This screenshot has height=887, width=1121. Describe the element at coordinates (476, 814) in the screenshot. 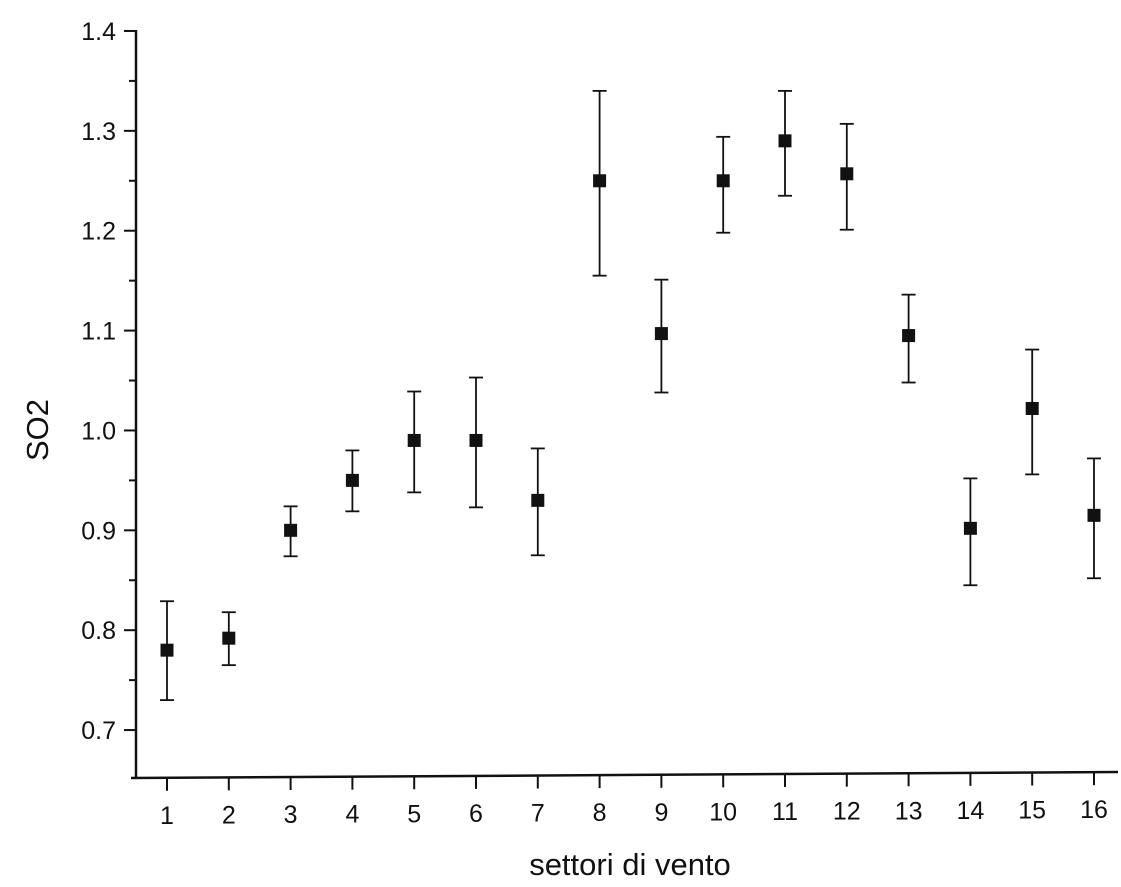

I see `x-tick-label: 6` at that location.